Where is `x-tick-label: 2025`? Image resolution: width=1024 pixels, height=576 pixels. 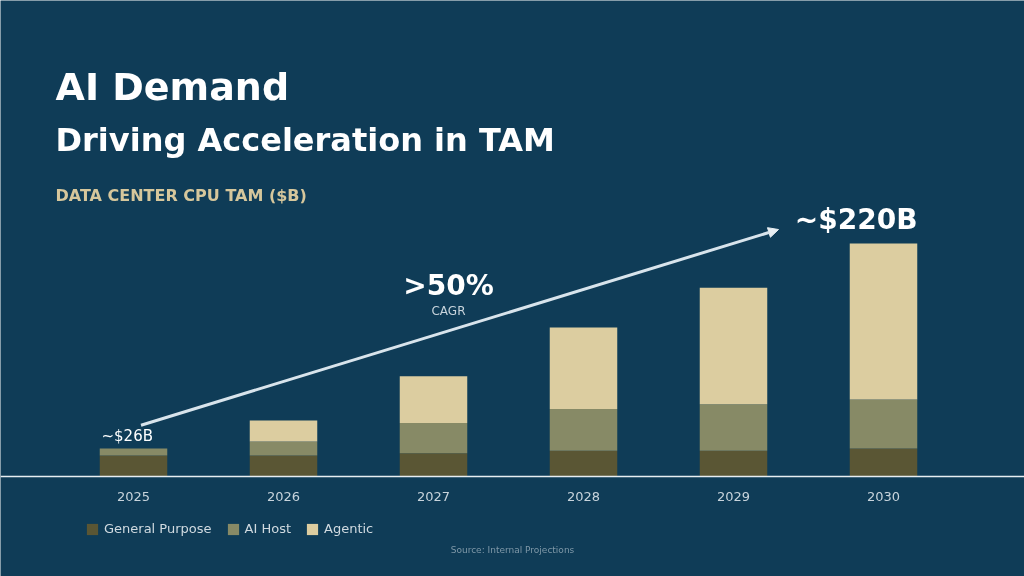 x-tick-label: 2025 is located at coordinates (133, 496).